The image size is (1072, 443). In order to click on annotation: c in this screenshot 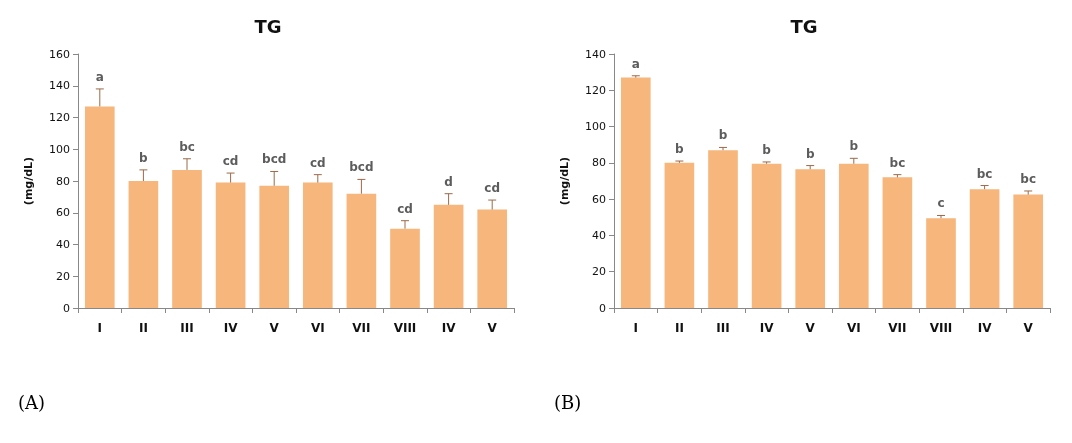, I will do `click(941, 203)`.